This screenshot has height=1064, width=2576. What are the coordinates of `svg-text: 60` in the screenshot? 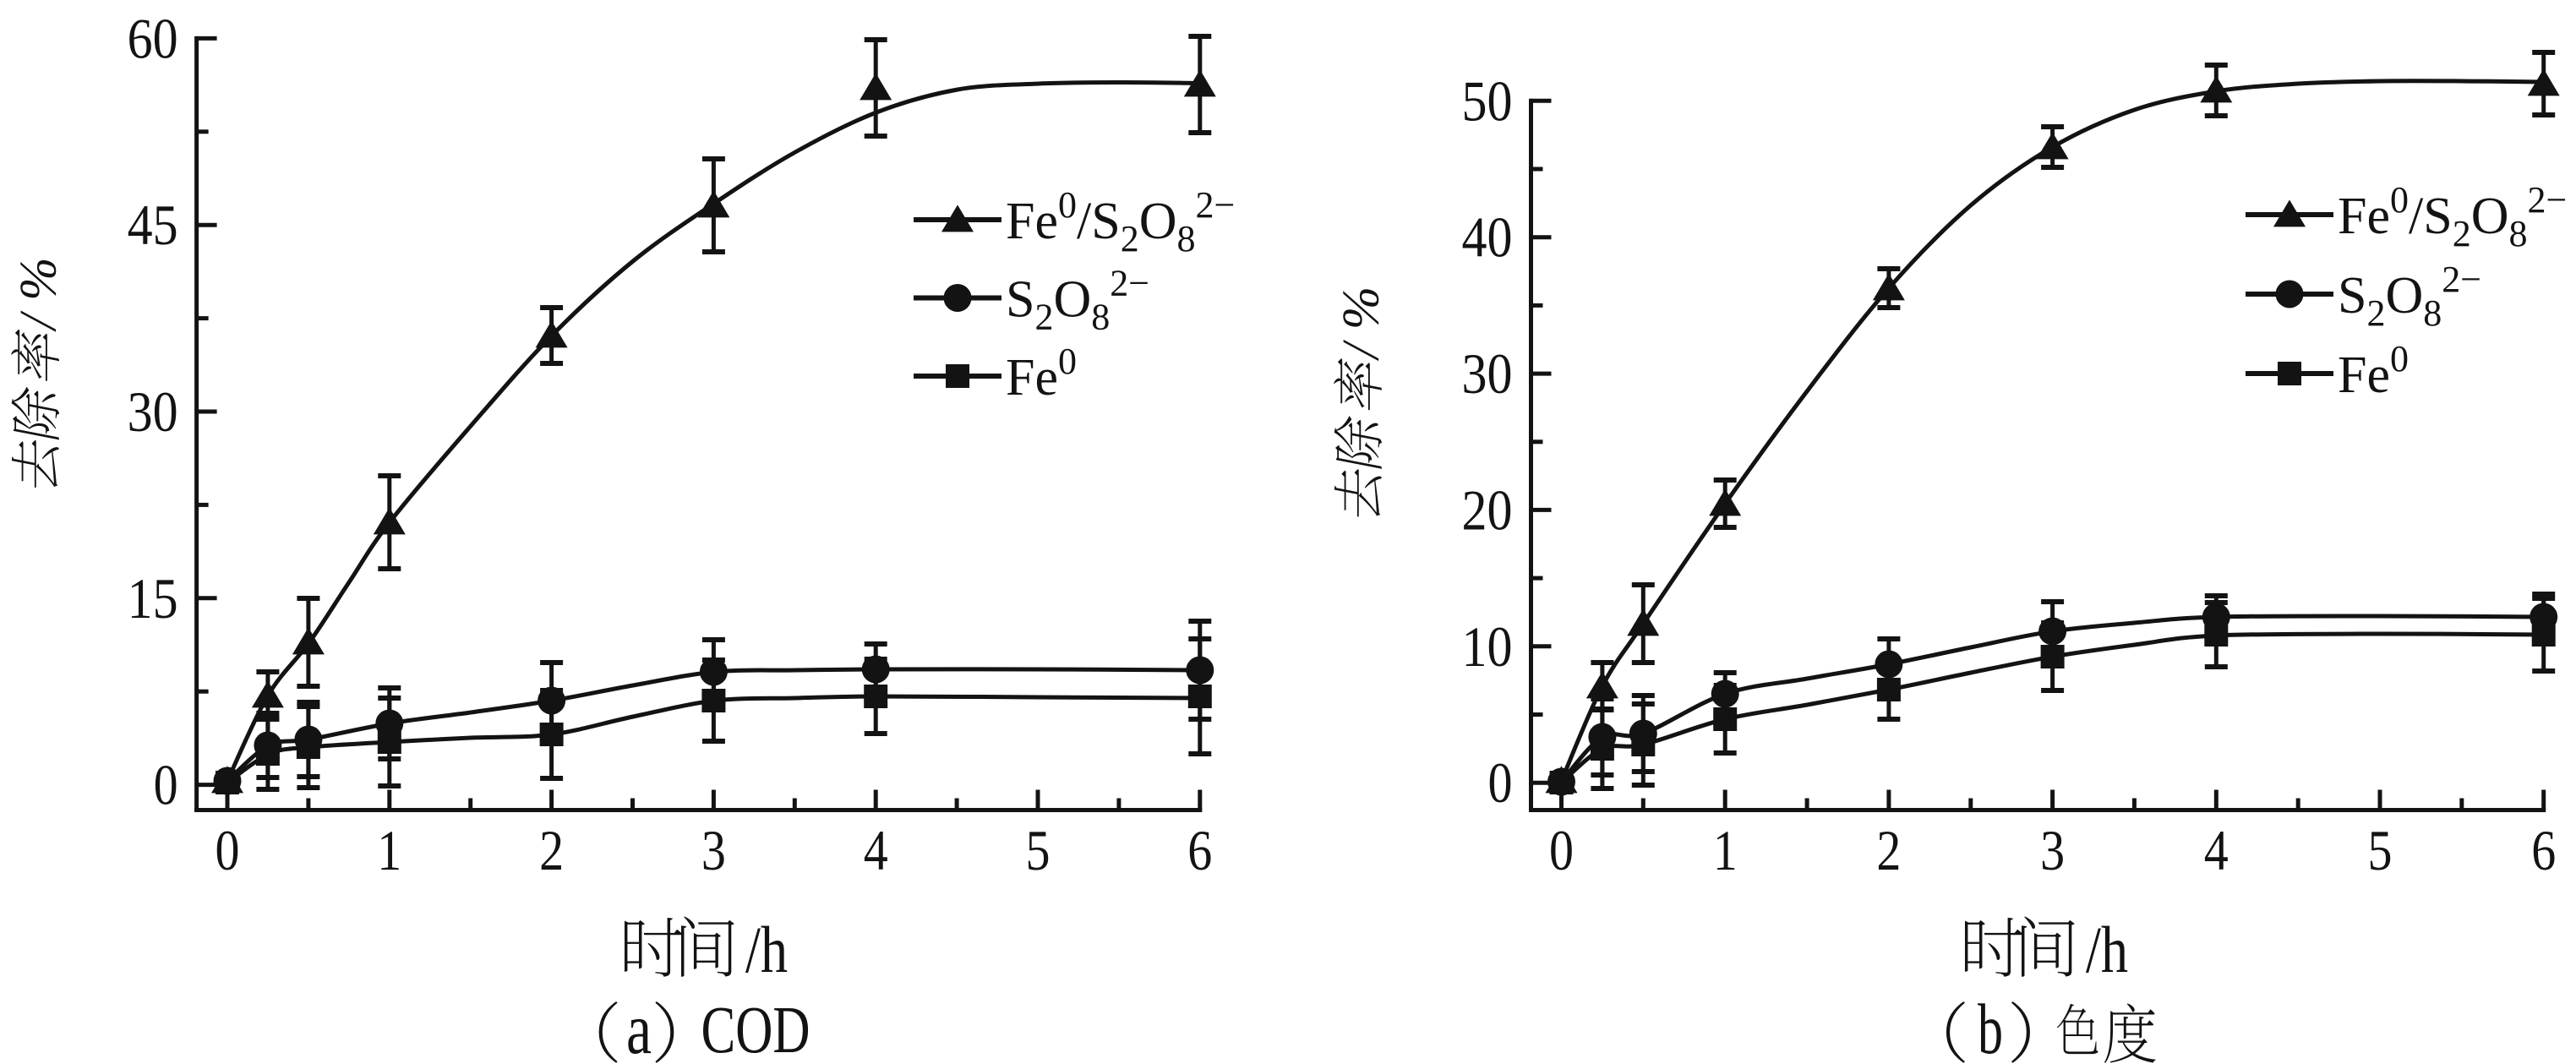 It's located at (153, 38).